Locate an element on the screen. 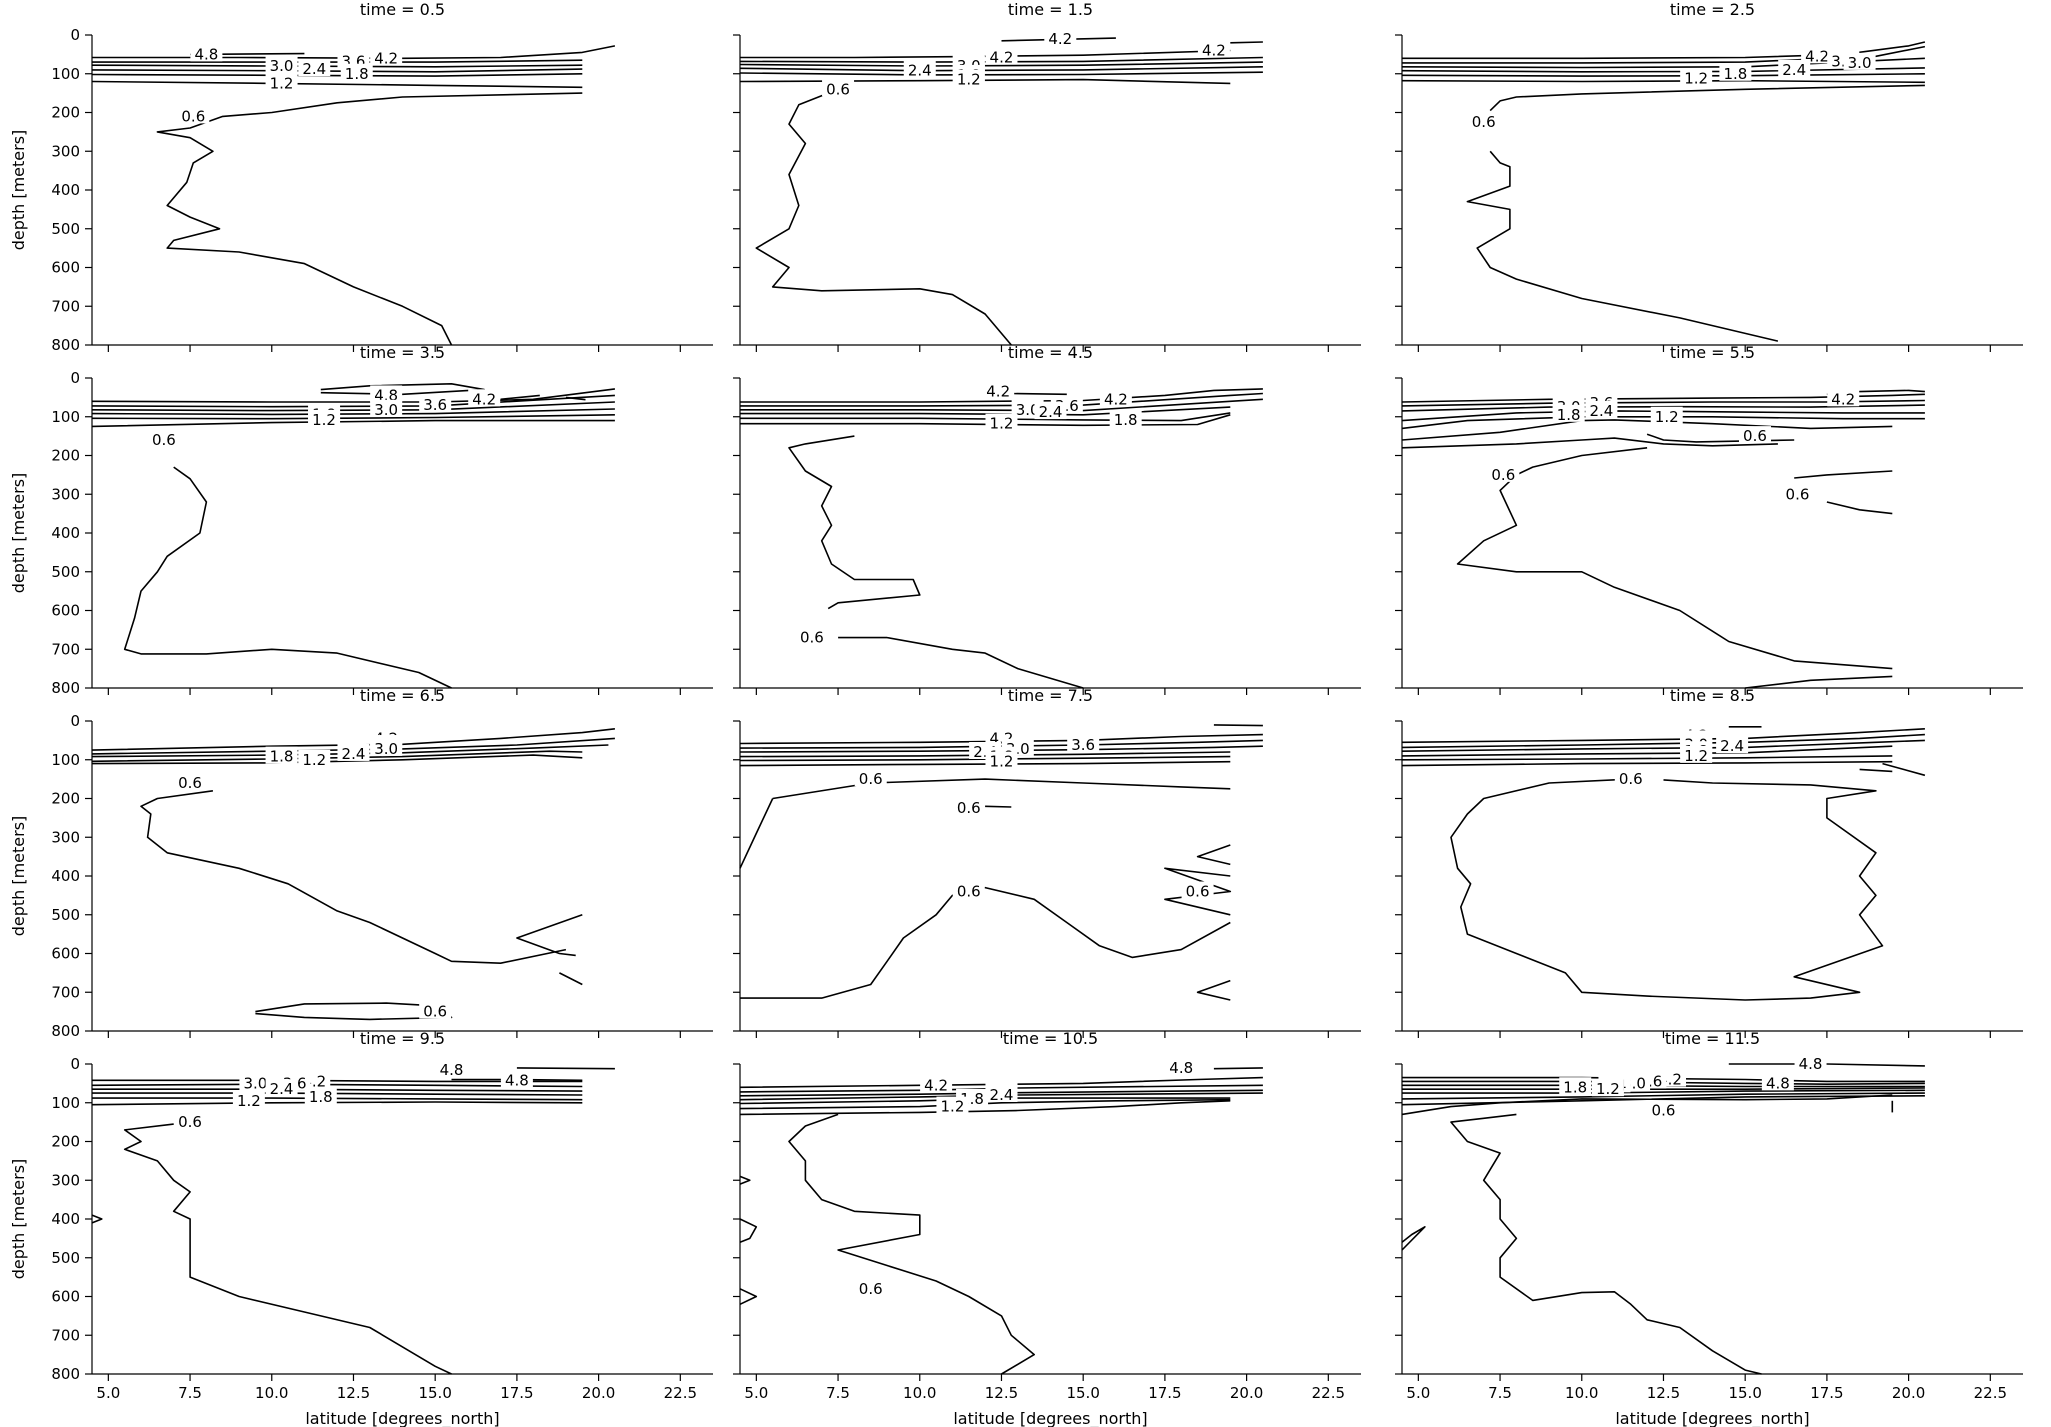  x-tick-label: 12.5 is located at coordinates (1663, 1393).